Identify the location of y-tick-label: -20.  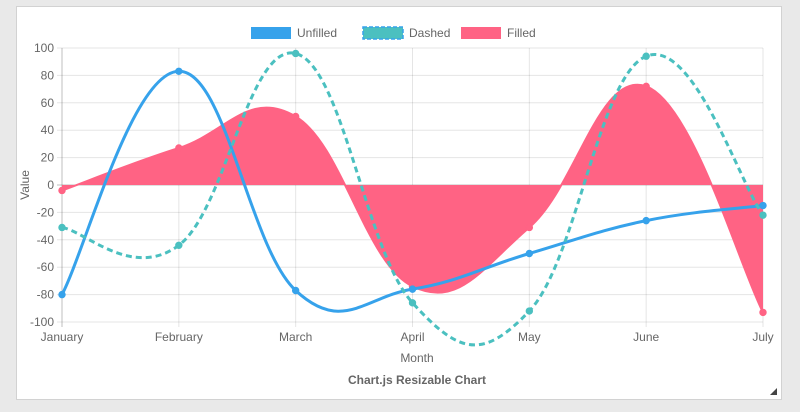
(46, 212).